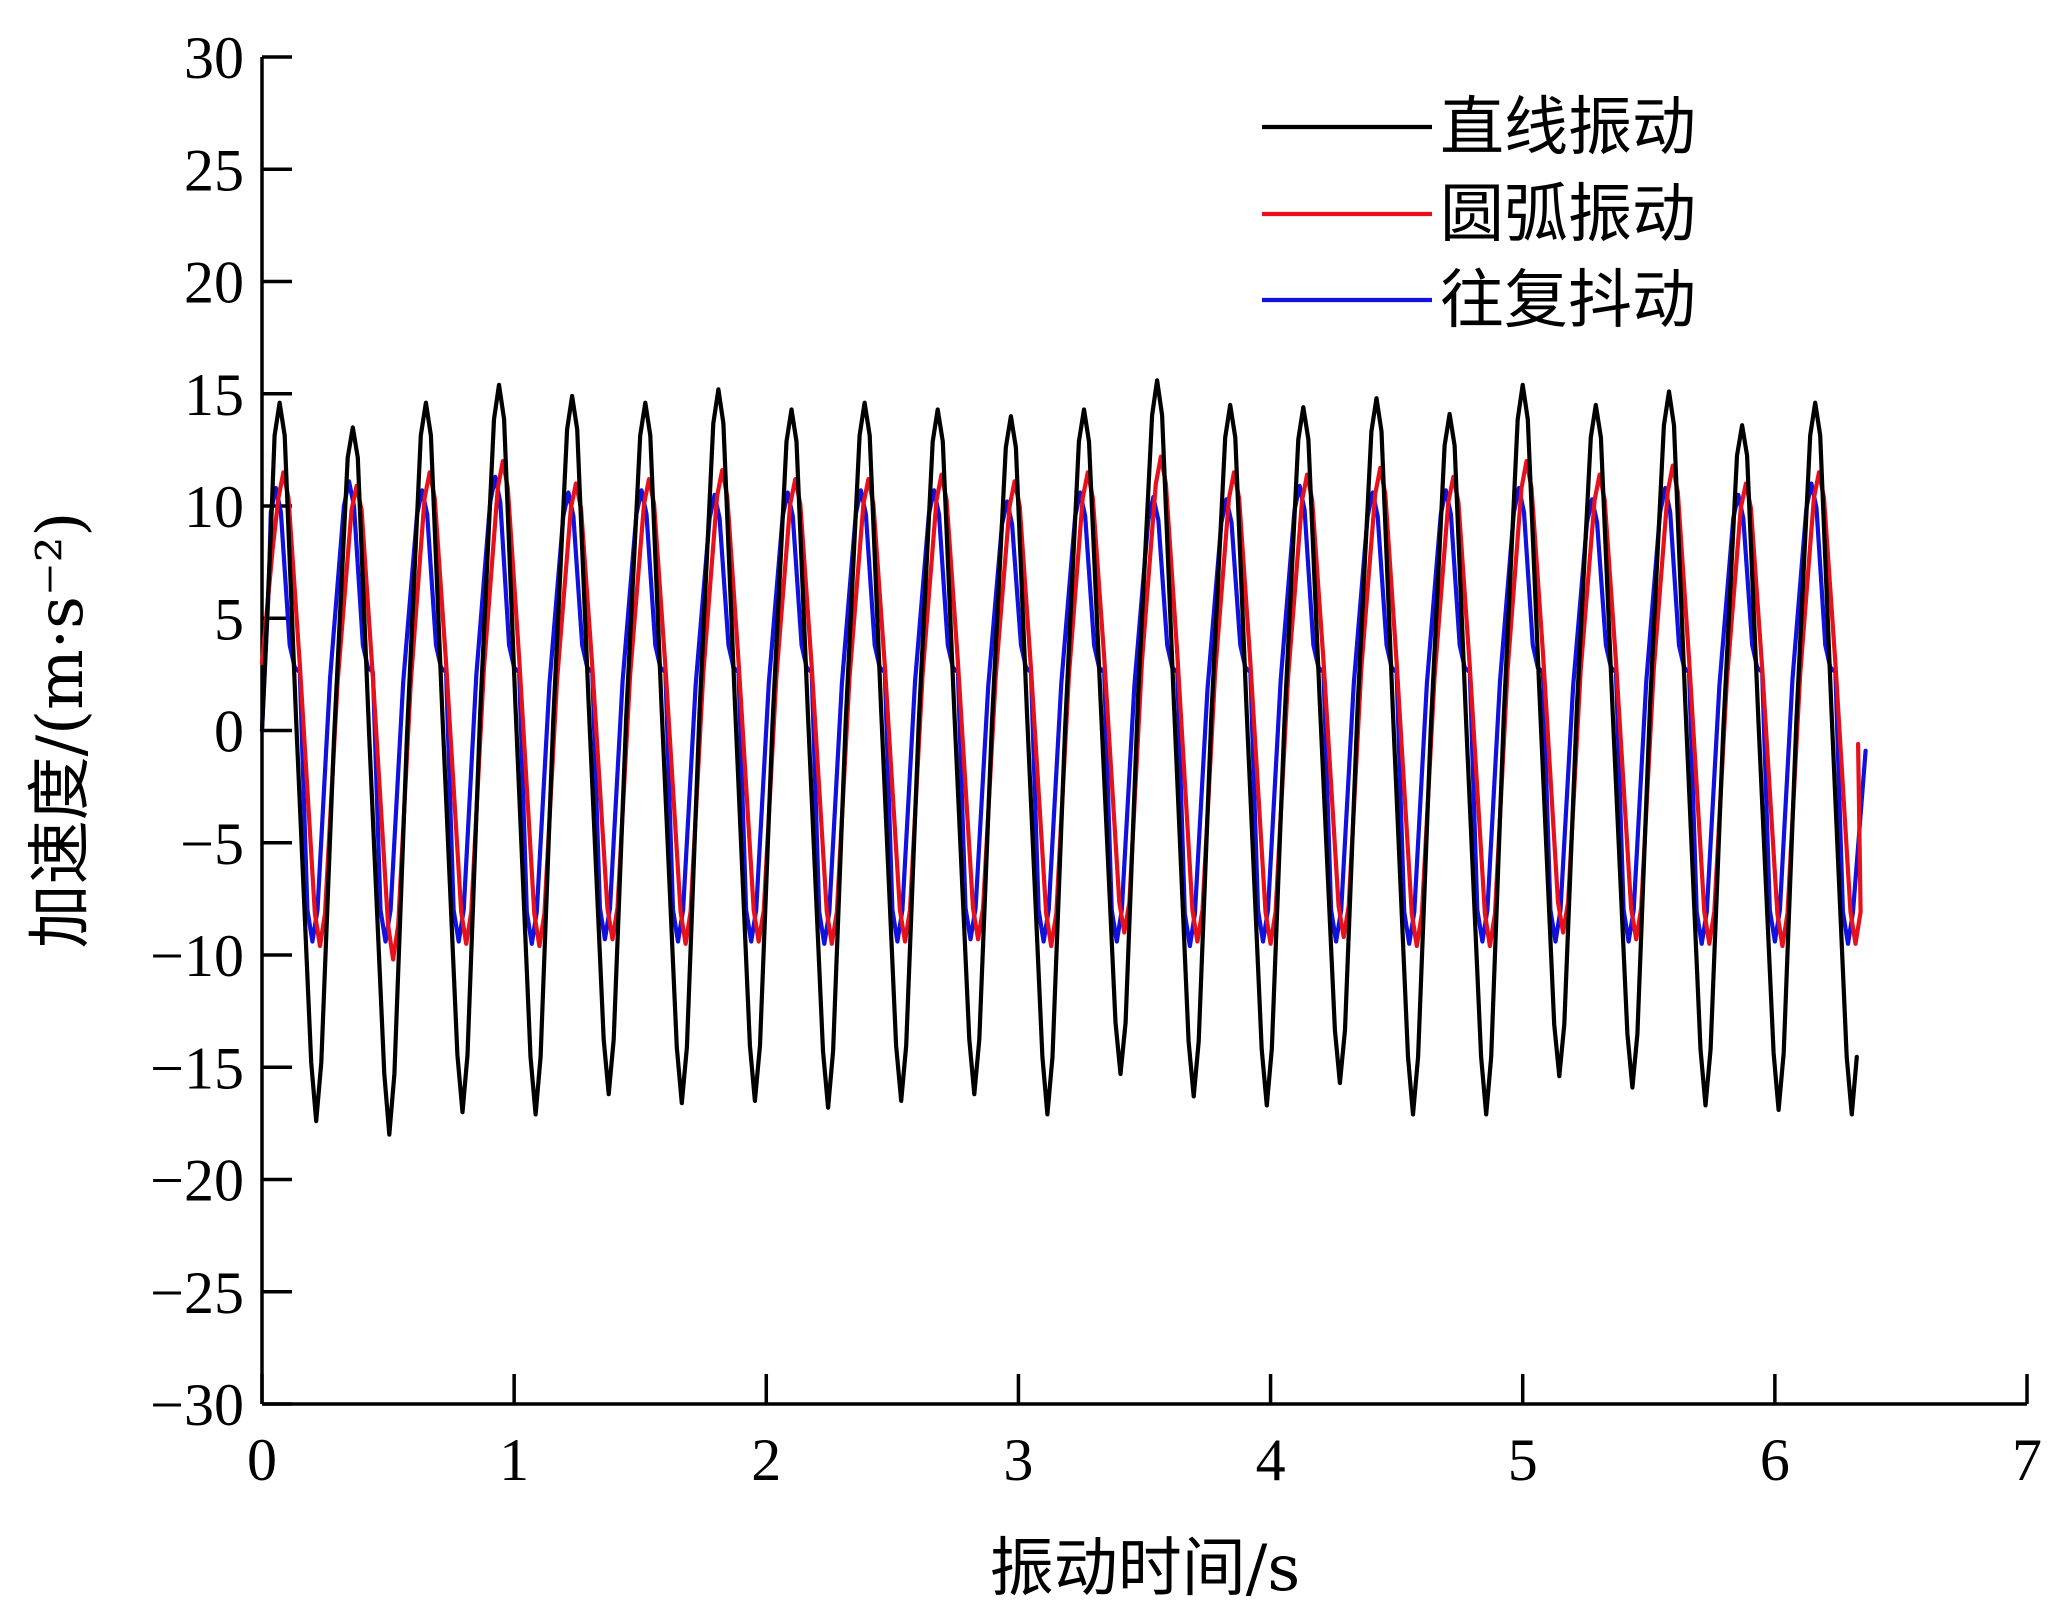 This screenshot has width=2048, height=1623. Describe the element at coordinates (1271, 1460) in the screenshot. I see `x-tick-label-4: 4` at that location.